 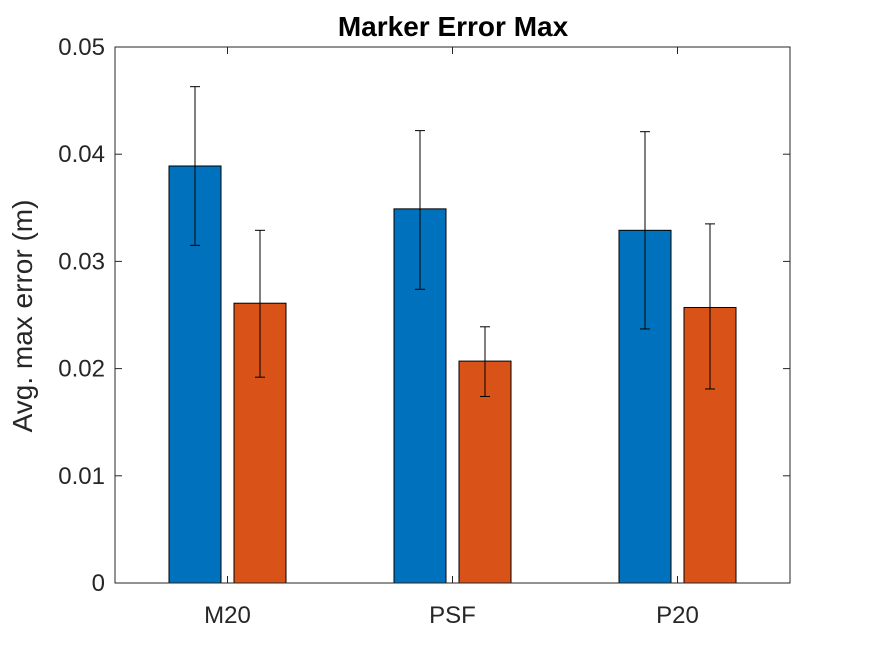 I want to click on x-tick-label: PSF, so click(x=452, y=615).